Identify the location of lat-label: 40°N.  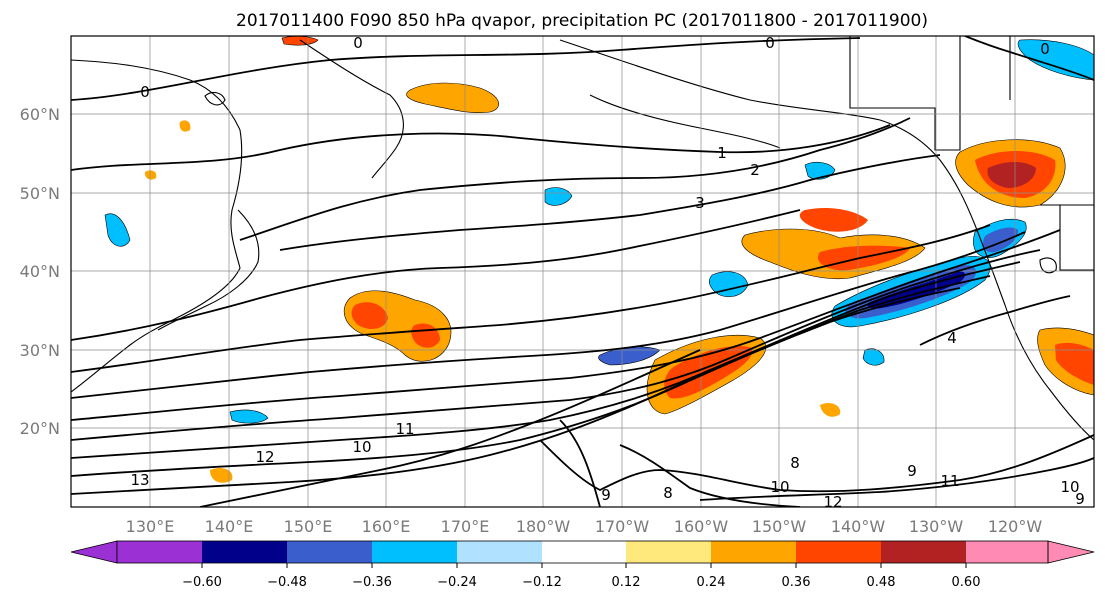
(40, 271).